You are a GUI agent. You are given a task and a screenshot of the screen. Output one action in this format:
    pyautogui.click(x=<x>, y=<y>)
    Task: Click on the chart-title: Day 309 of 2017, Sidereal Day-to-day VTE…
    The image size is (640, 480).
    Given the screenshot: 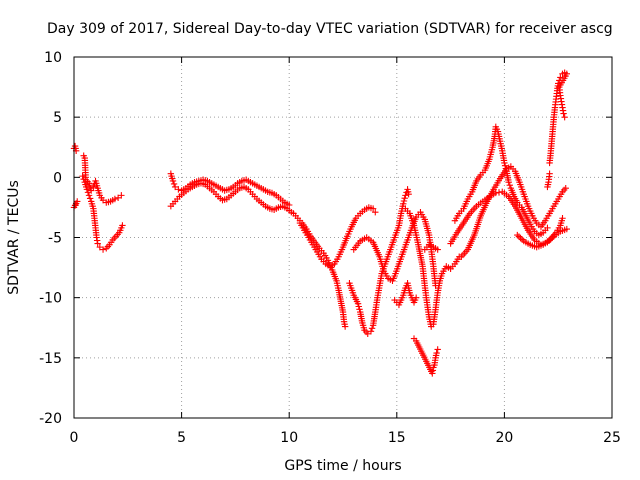 What is the action you would take?
    pyautogui.click(x=330, y=29)
    